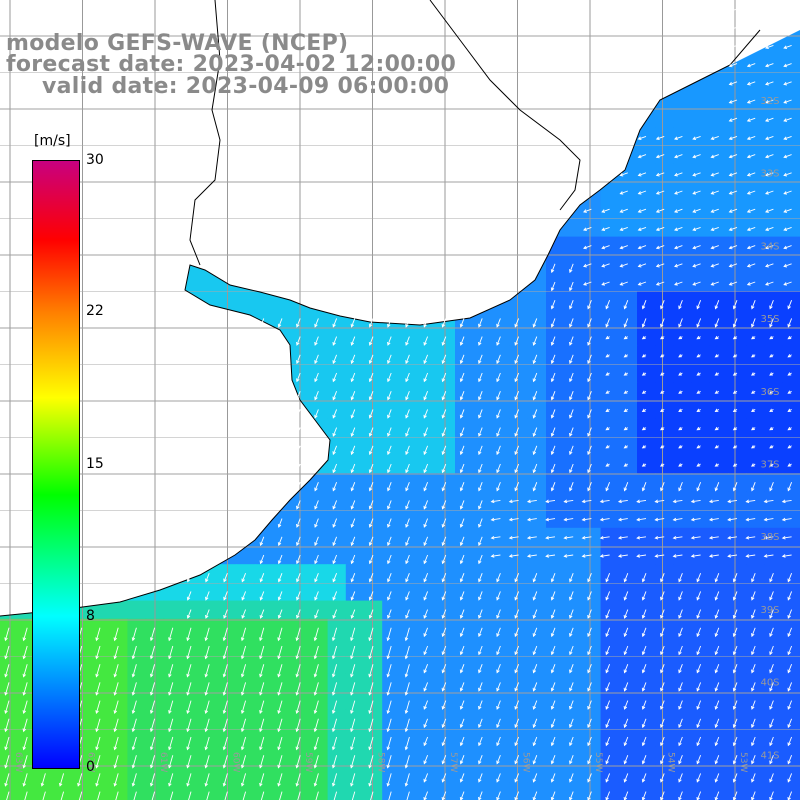 This screenshot has height=800, width=800. I want to click on latitude-label: 34S, so click(769, 246).